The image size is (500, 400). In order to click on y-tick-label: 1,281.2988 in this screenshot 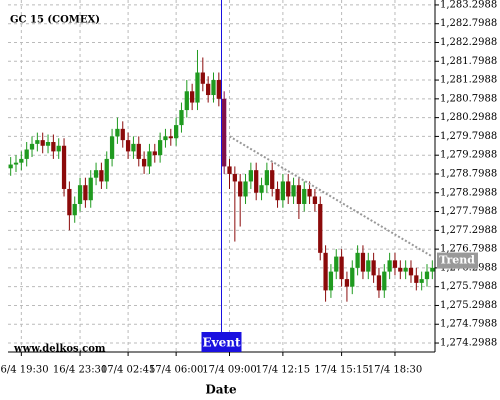, I will do `click(468, 80)`.